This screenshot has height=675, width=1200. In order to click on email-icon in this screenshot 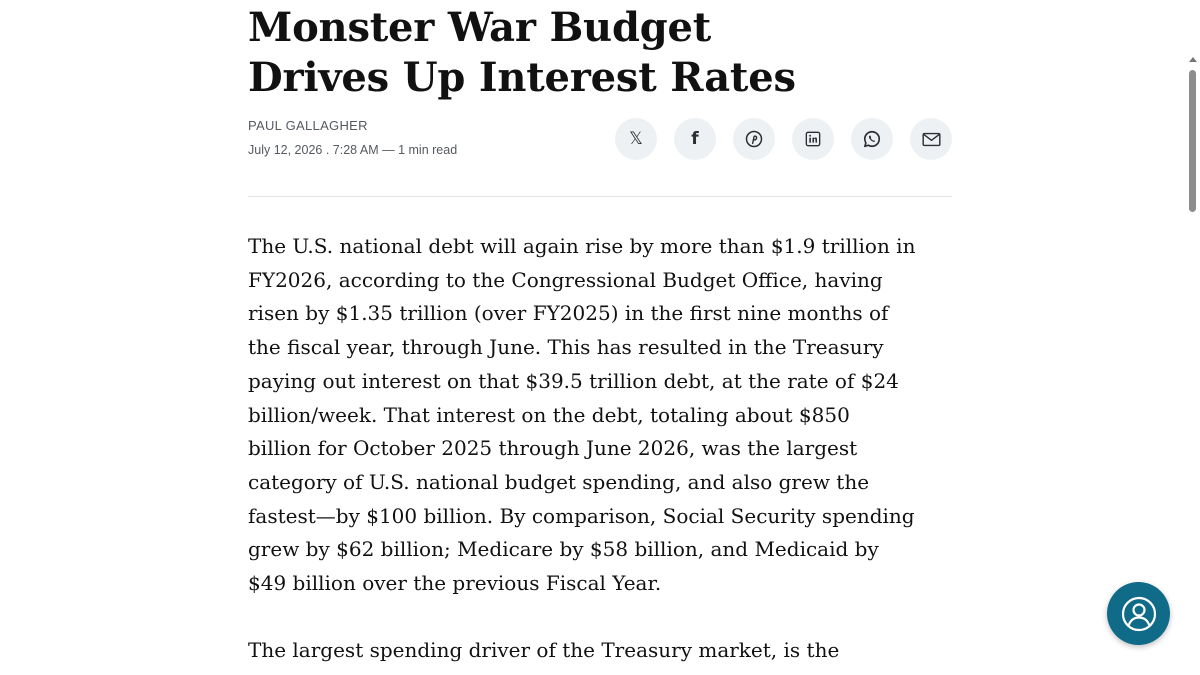, I will do `click(931, 139)`.